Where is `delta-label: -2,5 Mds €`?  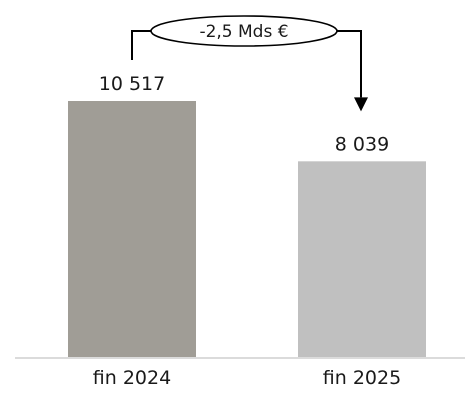 delta-label: -2,5 Mds € is located at coordinates (243, 32).